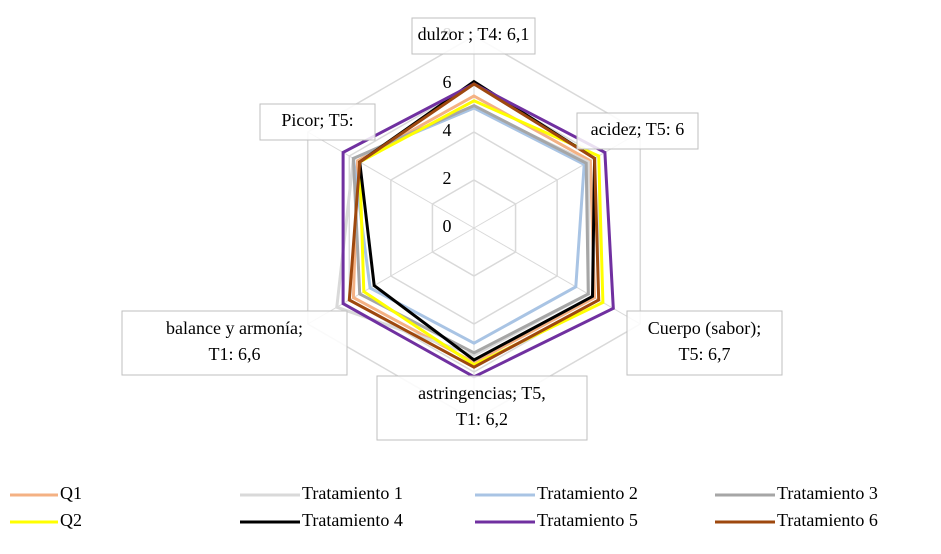  Describe the element at coordinates (352, 493) in the screenshot. I see `legend-label: Tratamiento 1` at that location.